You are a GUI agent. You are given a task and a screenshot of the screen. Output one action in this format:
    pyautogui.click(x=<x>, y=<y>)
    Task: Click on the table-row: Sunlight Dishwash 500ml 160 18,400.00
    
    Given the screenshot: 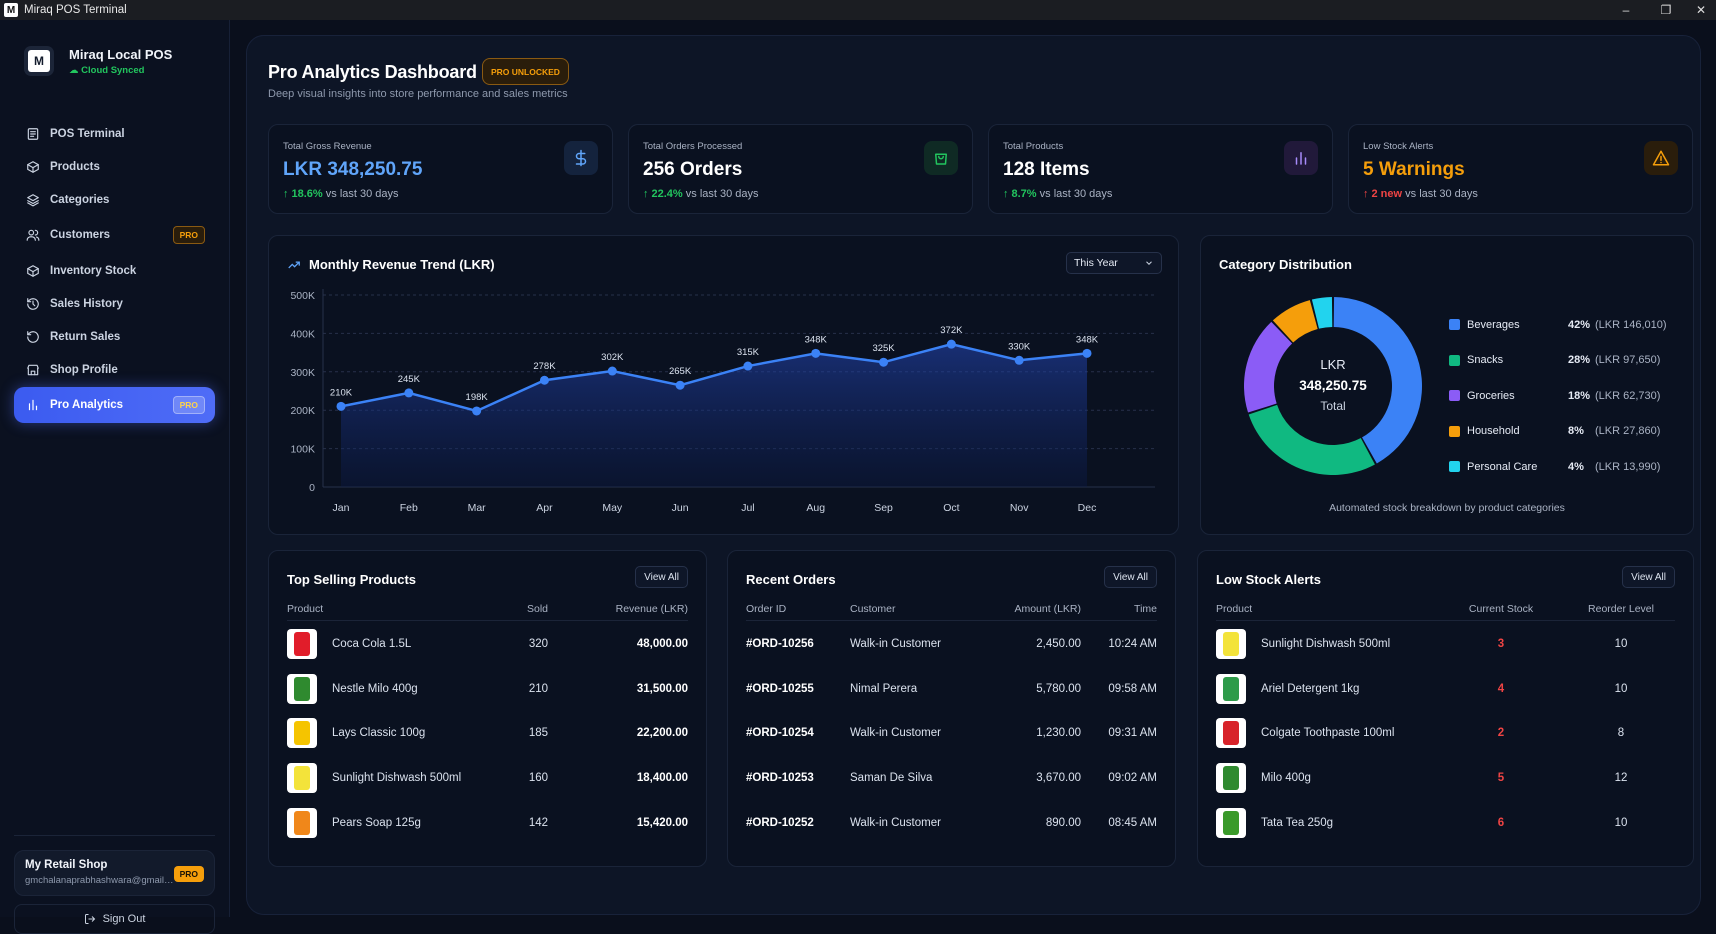 What is the action you would take?
    pyautogui.click(x=487, y=778)
    